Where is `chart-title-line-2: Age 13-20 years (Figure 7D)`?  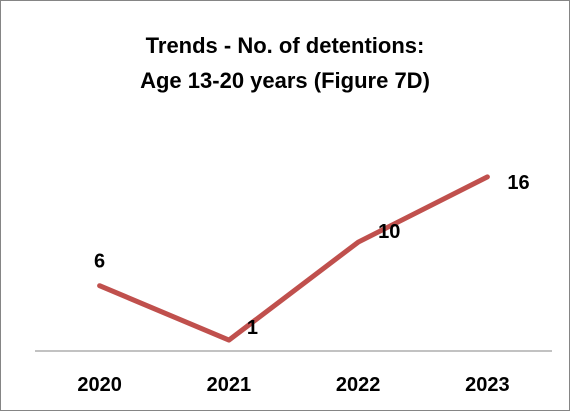
chart-title-line-2: Age 13-20 years (Figure 7D) is located at coordinates (285, 80).